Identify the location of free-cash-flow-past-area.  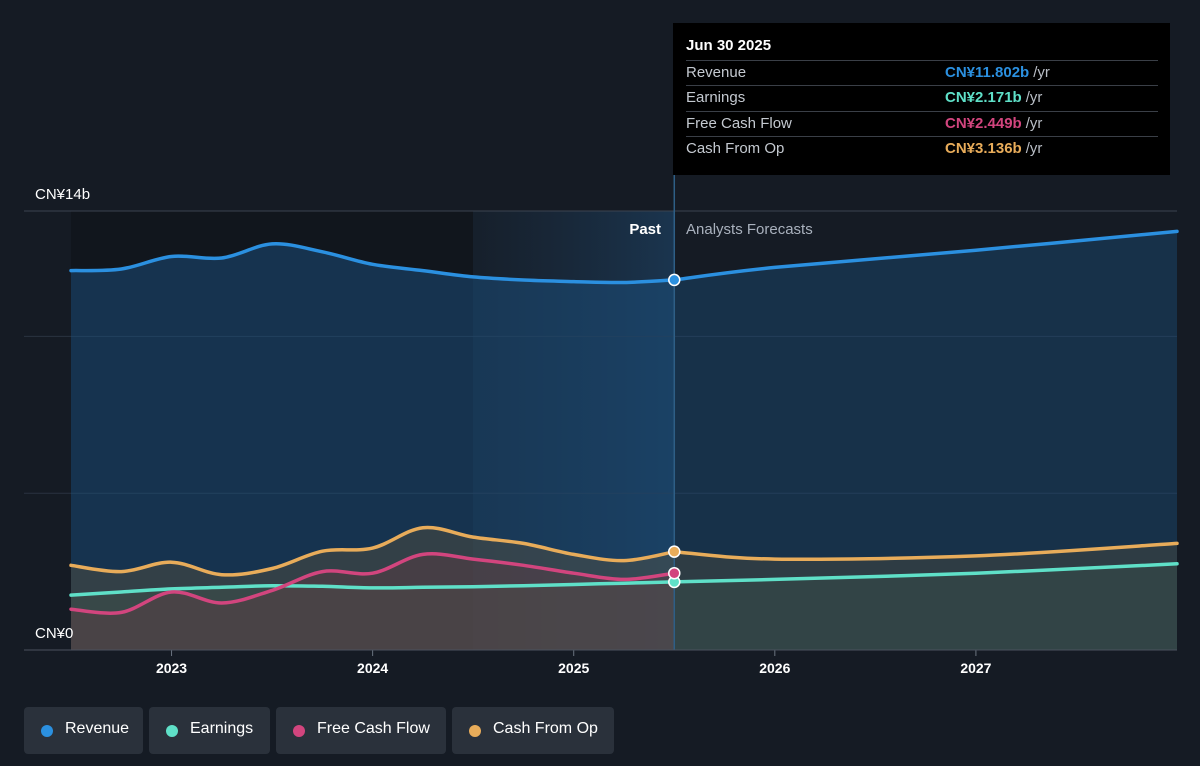
(373, 601).